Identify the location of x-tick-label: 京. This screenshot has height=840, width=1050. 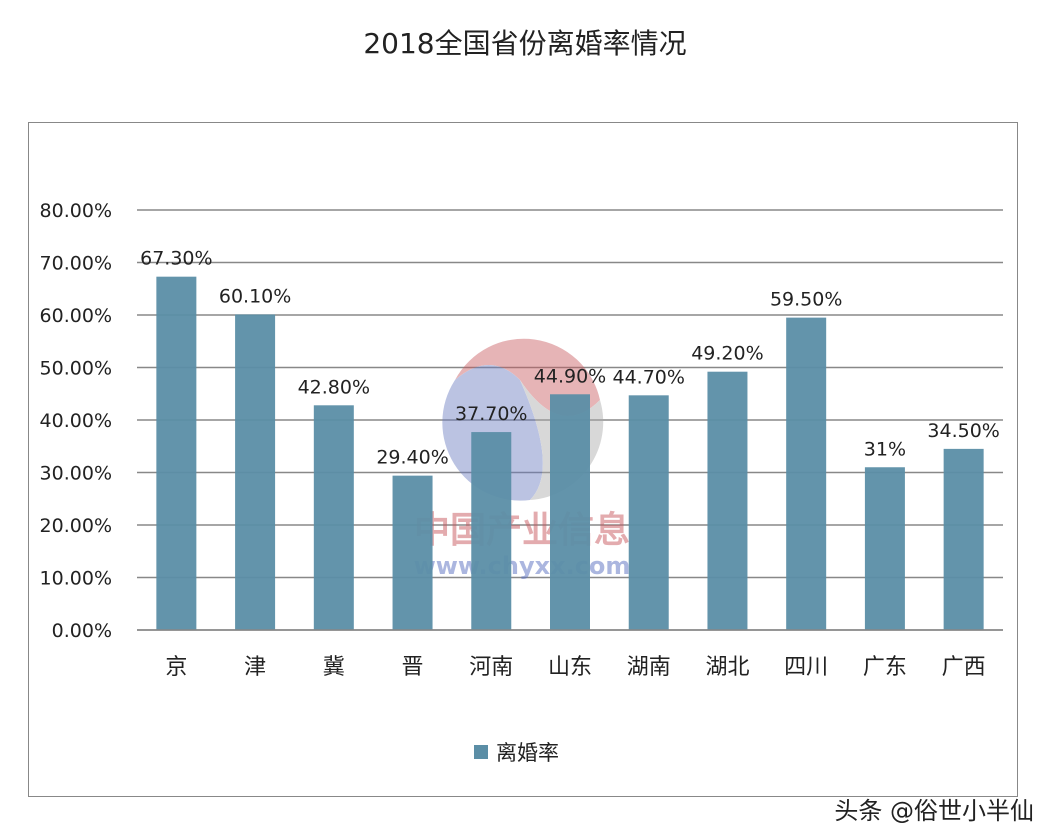
(176, 667).